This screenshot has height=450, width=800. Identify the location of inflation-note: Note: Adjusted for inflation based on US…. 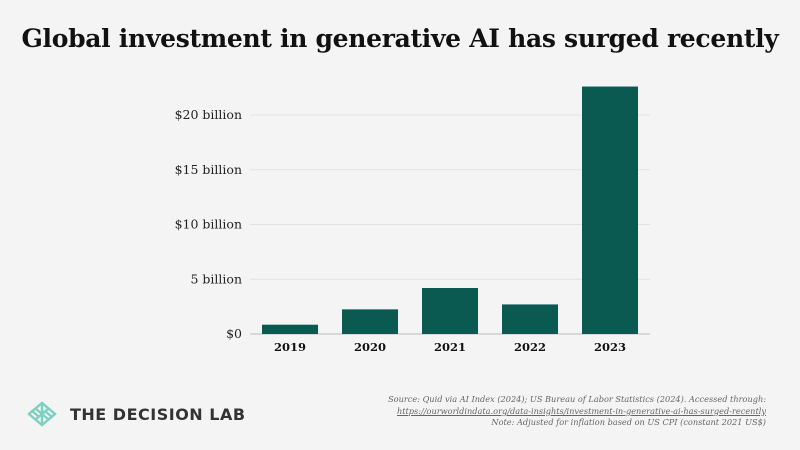
(628, 422).